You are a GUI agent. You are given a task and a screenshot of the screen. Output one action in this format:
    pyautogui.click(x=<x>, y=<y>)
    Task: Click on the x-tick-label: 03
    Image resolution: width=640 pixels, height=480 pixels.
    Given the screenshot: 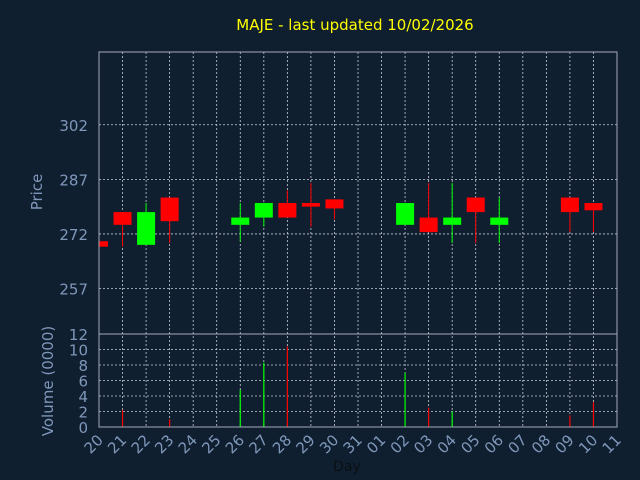 What is the action you would take?
    pyautogui.click(x=423, y=444)
    